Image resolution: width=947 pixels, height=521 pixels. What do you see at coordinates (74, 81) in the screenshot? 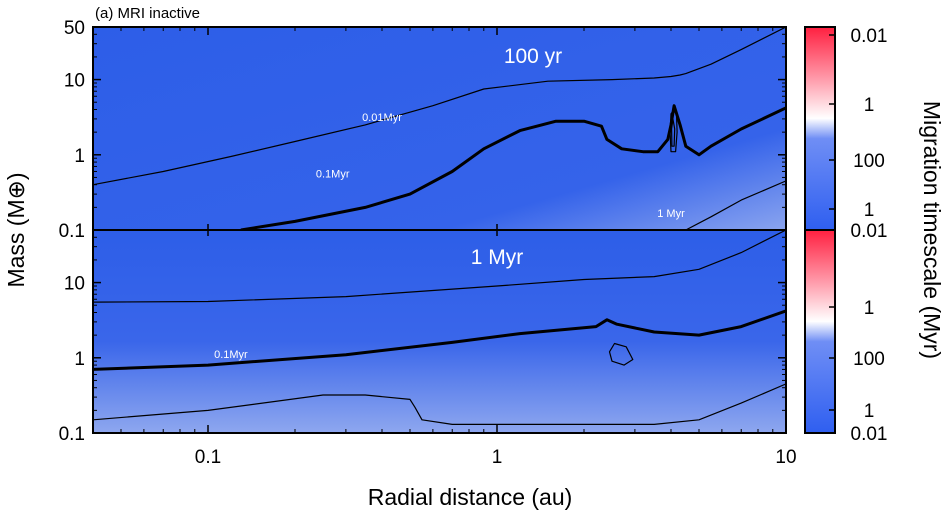
I see `y-tick-label-0-2: 10` at bounding box center [74, 81].